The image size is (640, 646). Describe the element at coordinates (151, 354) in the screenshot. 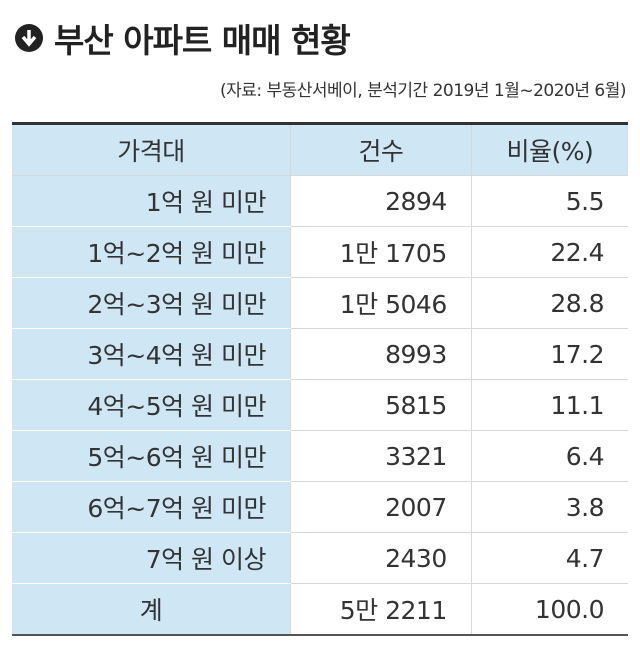

I see `table-cell: 3억~4억 원 미만` at that location.